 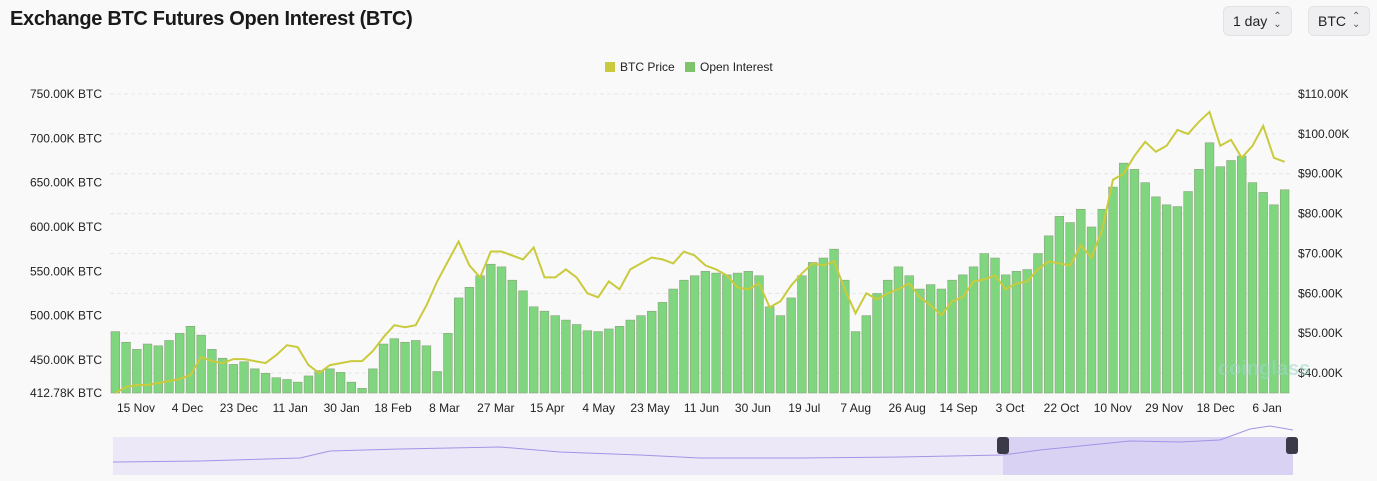 What do you see at coordinates (393, 408) in the screenshot?
I see `x-tick-label: 18 Feb` at bounding box center [393, 408].